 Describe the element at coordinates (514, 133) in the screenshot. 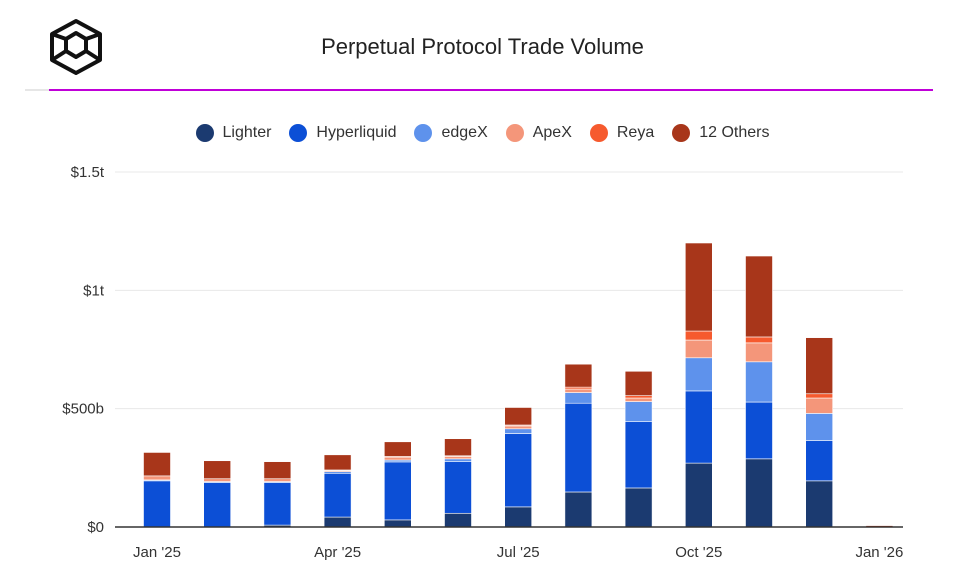

I see `legend-swatch-apex` at that location.